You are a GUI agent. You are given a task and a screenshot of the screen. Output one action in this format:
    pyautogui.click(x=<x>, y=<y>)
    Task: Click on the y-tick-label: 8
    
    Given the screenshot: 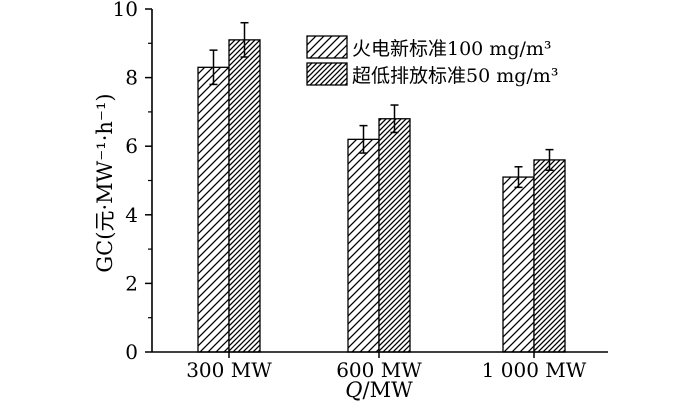 What is the action you would take?
    pyautogui.click(x=131, y=78)
    